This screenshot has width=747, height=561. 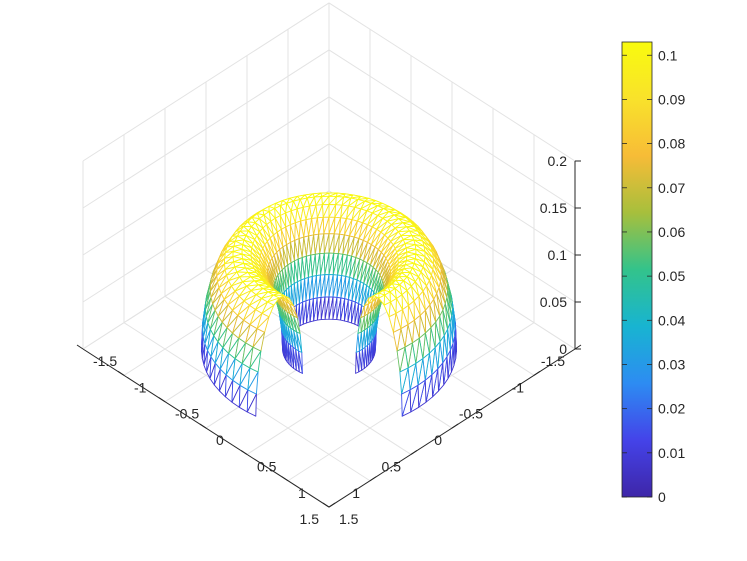 What do you see at coordinates (356, 493) in the screenshot?
I see `x-tick-label: 1` at bounding box center [356, 493].